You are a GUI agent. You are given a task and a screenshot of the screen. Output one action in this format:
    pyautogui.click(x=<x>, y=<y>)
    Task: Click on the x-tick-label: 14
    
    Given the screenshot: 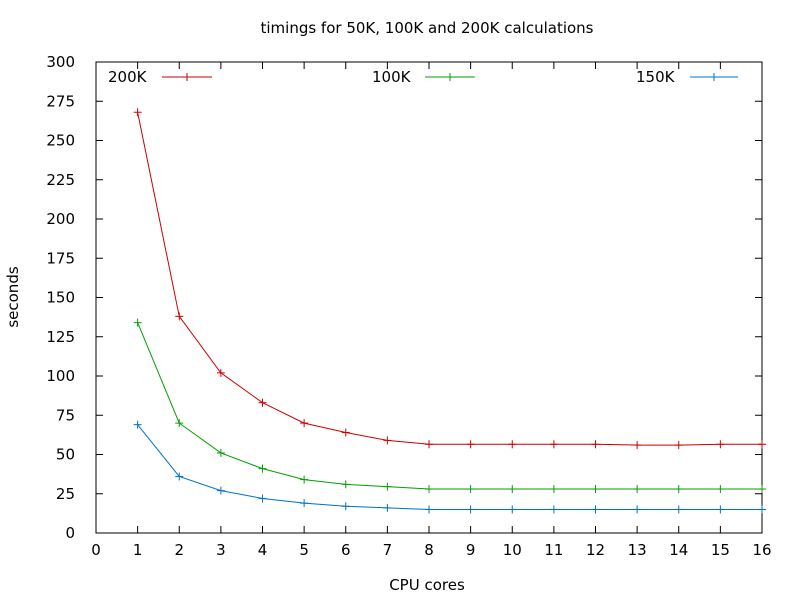 What is the action you would take?
    pyautogui.click(x=678, y=550)
    